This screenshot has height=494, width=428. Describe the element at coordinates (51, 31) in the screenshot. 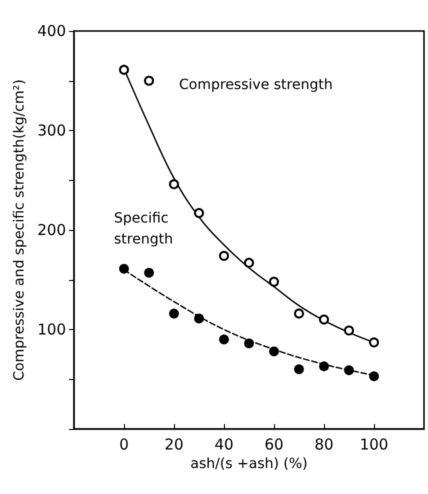

I see `y-tick-label: 400` at that location.